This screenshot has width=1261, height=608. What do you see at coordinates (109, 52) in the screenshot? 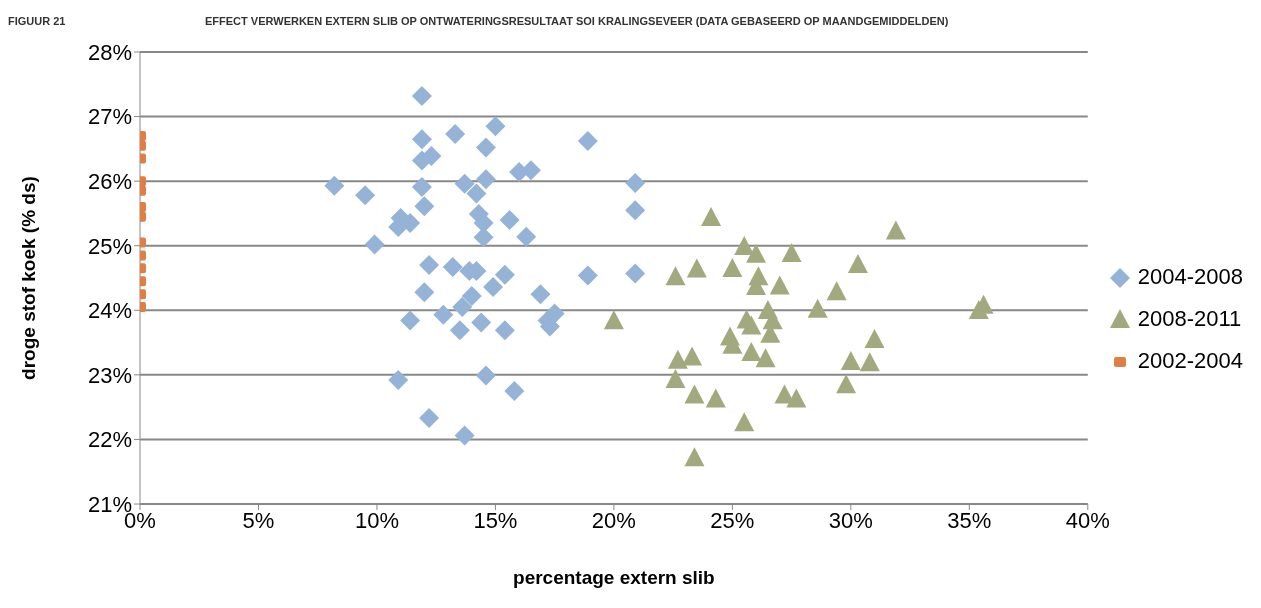
I see `y-tick-label: 28%` at bounding box center [109, 52].